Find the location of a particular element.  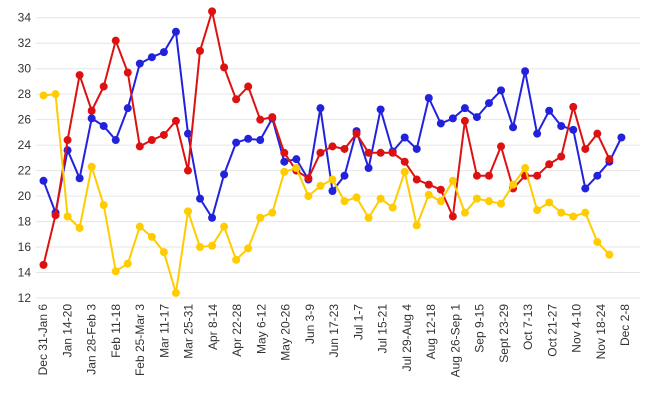

x-tick-label: Mar 25-31 is located at coordinates (189, 331).